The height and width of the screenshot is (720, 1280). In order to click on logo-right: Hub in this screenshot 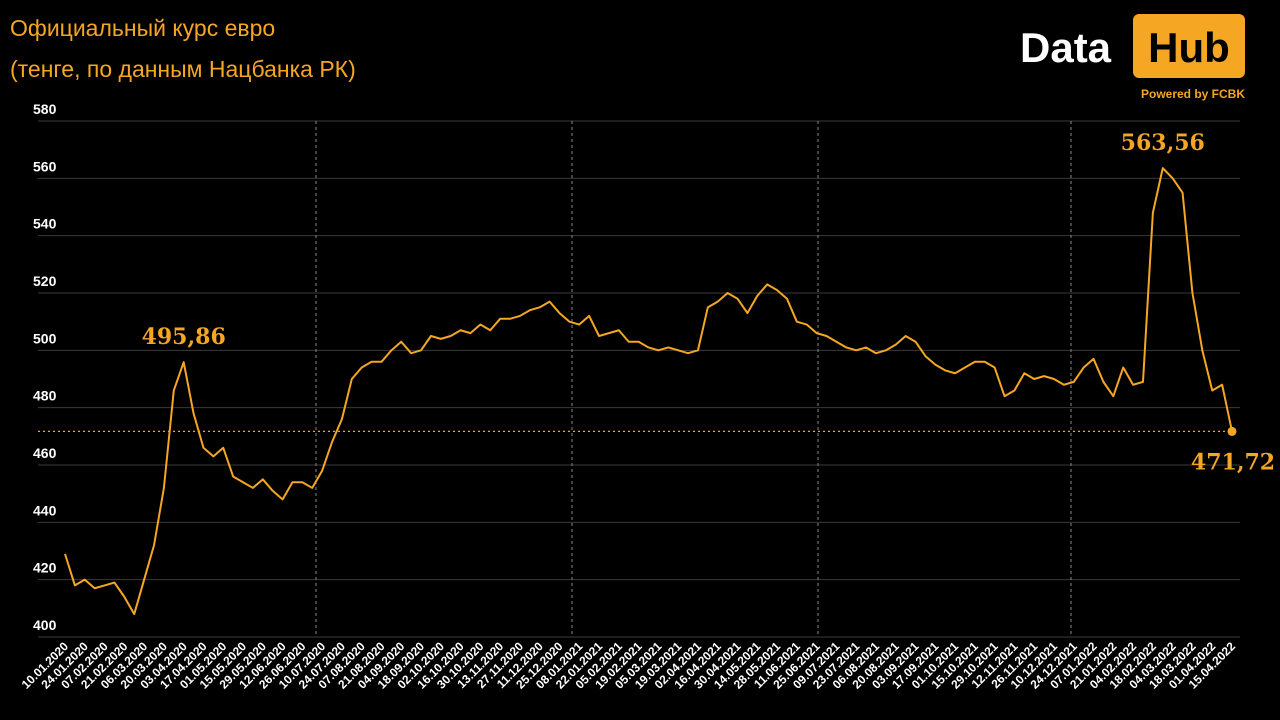, I will do `click(1189, 47)`.